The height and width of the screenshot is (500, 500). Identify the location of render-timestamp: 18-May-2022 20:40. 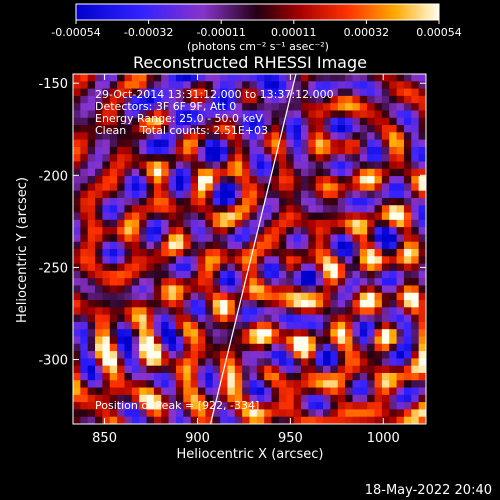
(428, 490).